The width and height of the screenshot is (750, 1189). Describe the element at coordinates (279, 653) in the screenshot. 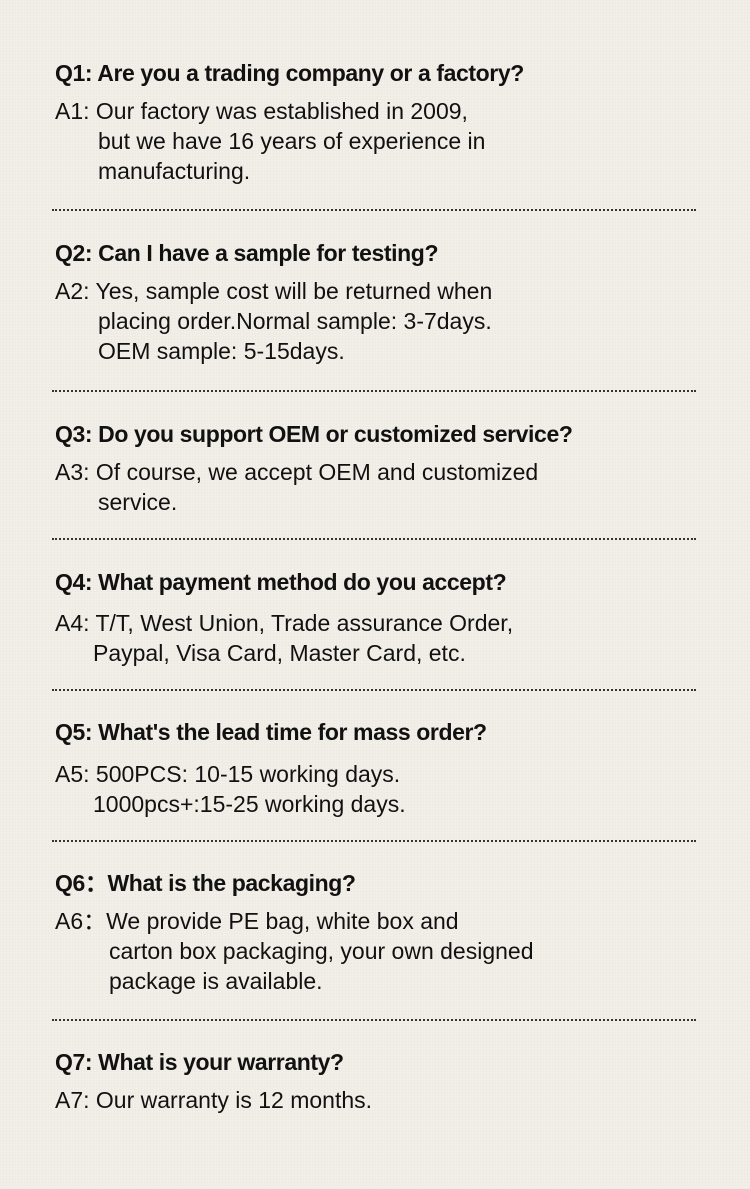

I see `answer-line: Paypal, Visa Card, Master Card, etc.` at that location.